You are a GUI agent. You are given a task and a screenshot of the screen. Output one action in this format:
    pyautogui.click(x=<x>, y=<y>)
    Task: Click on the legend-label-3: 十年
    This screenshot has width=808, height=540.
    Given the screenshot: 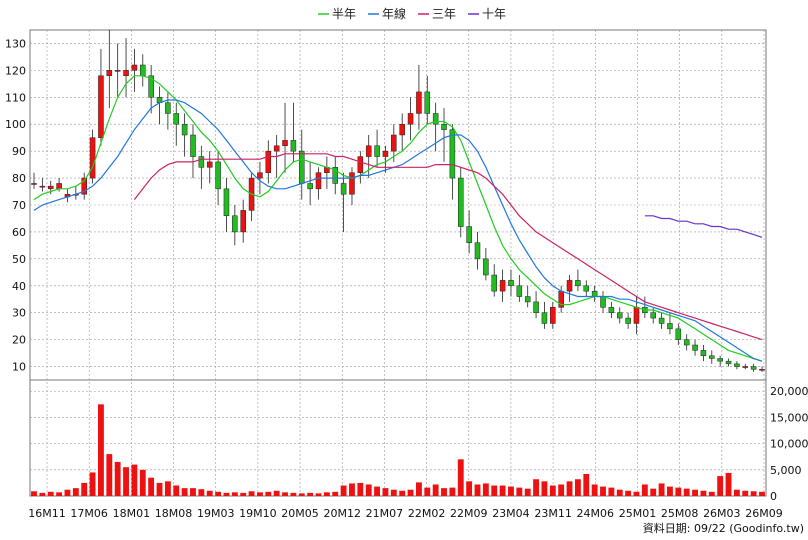 What is the action you would take?
    pyautogui.click(x=494, y=14)
    